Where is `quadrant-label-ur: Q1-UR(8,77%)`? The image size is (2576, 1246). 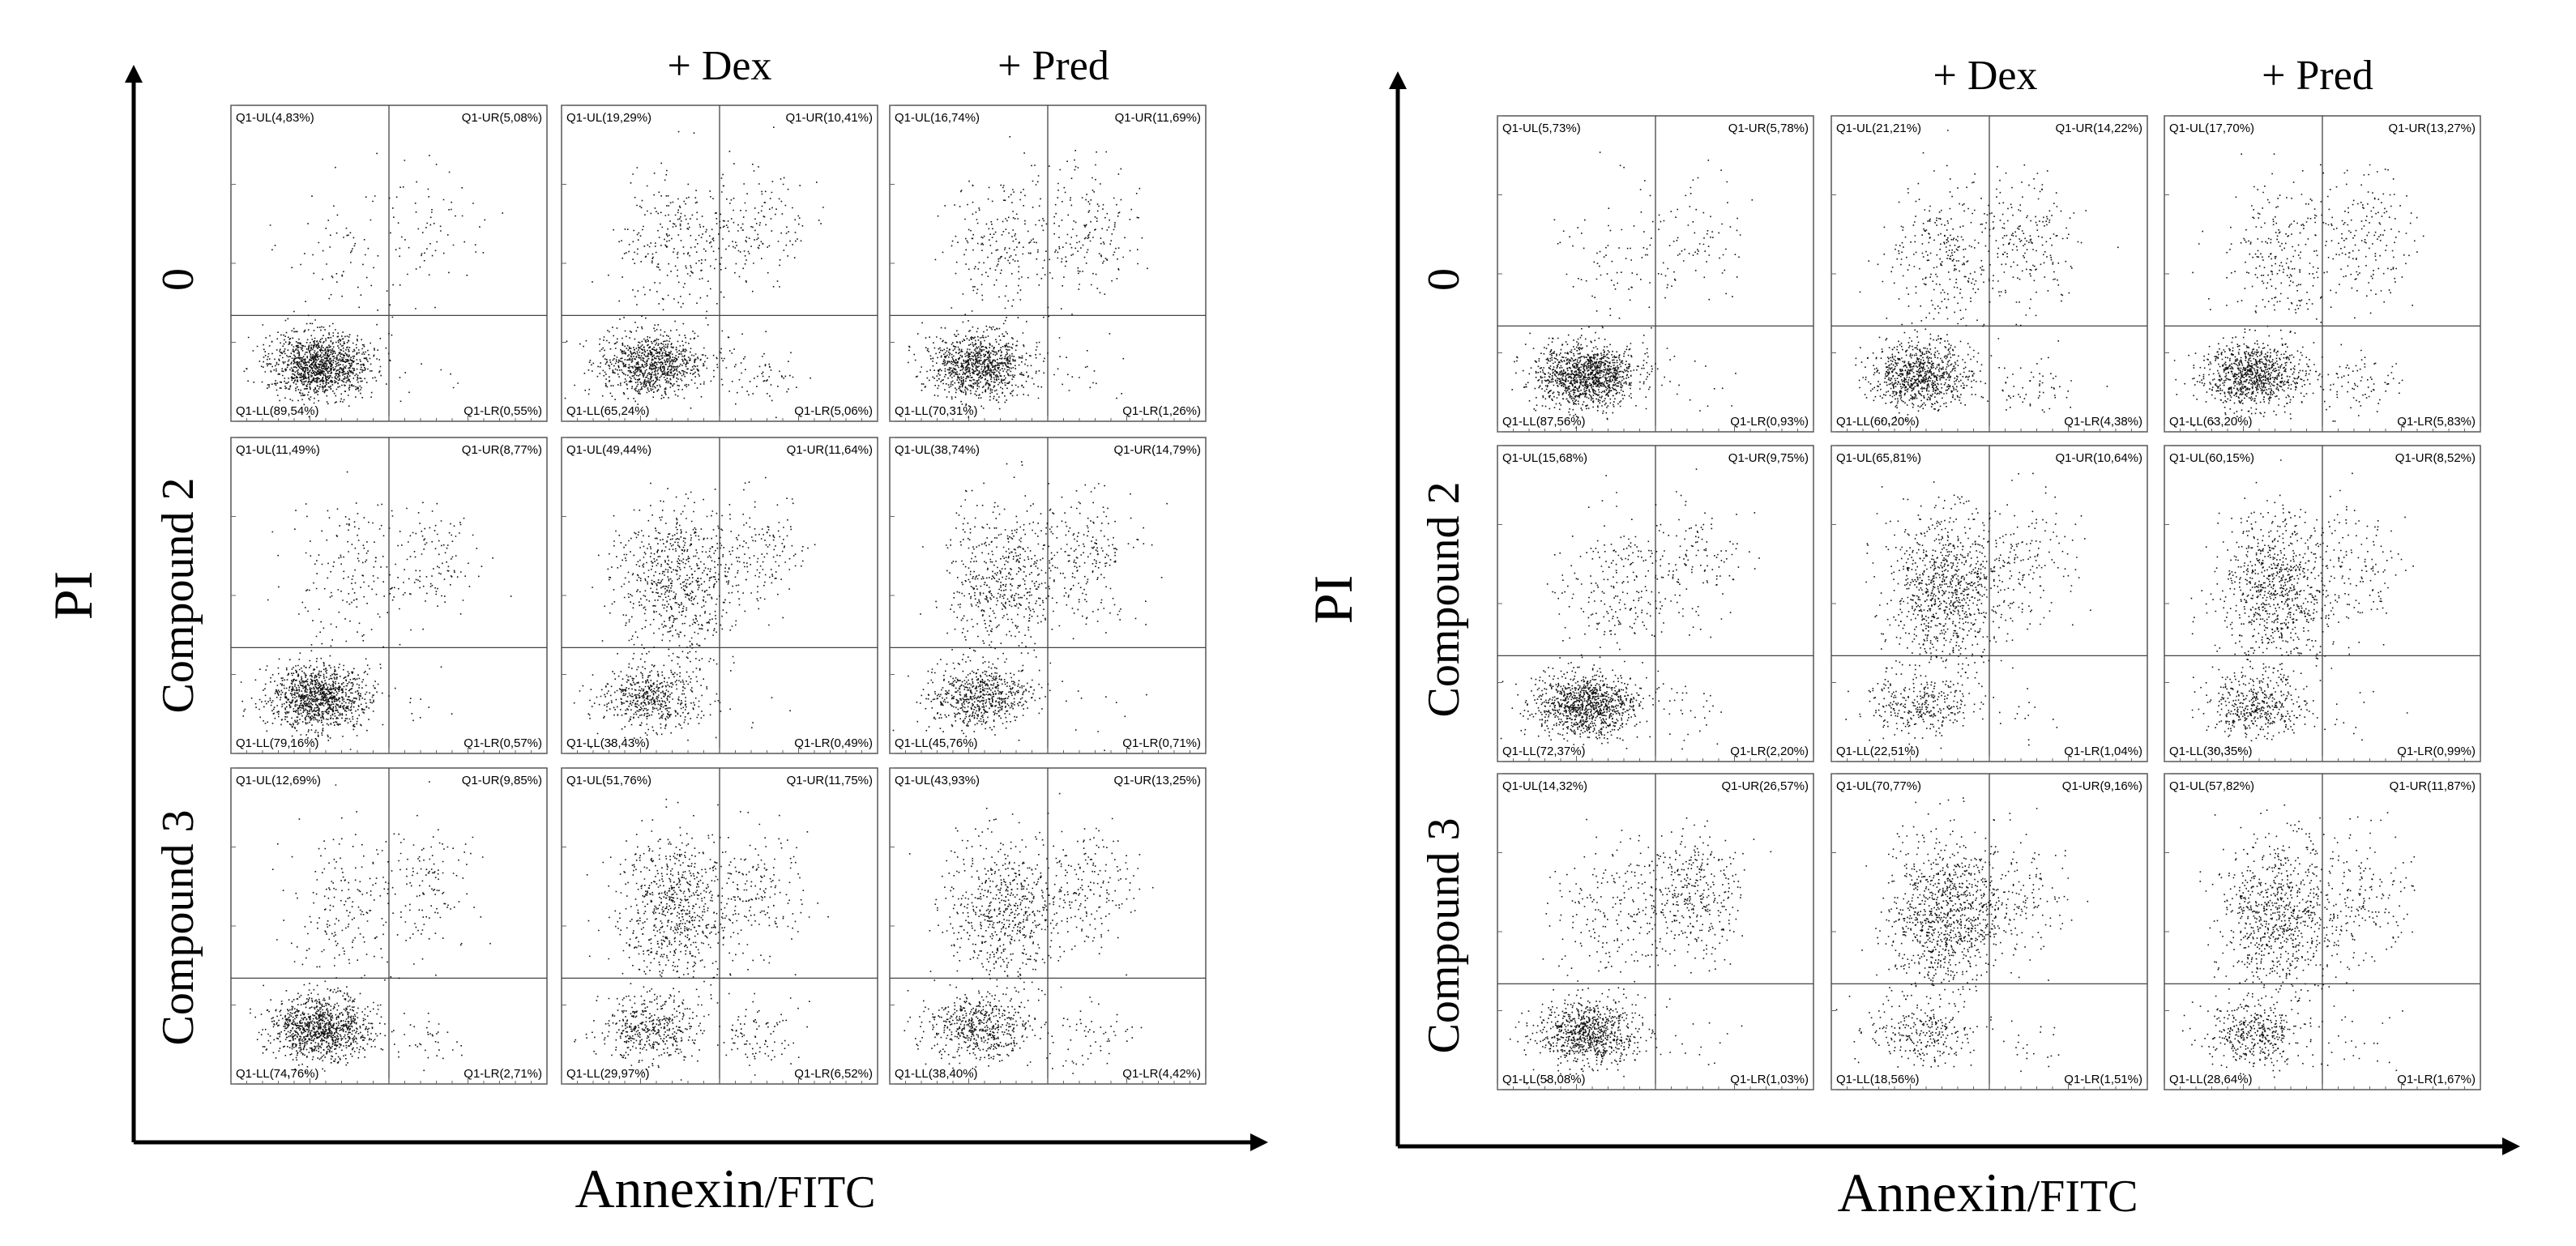
quadrant-label-ur: Q1-UR(8,77%) is located at coordinates (502, 450).